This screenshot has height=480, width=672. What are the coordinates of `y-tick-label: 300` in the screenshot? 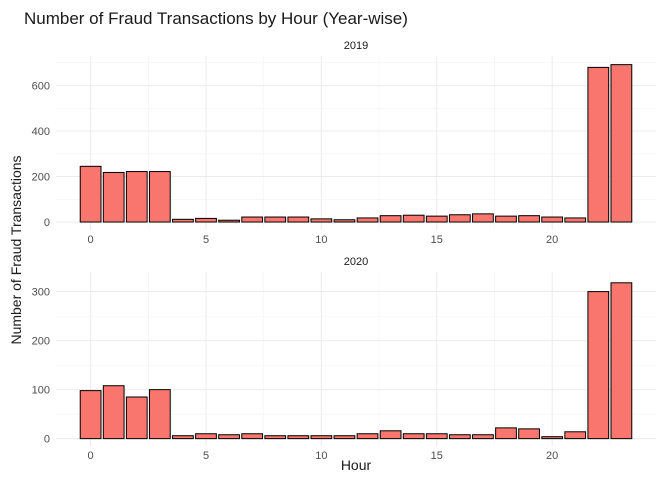 It's located at (41, 293).